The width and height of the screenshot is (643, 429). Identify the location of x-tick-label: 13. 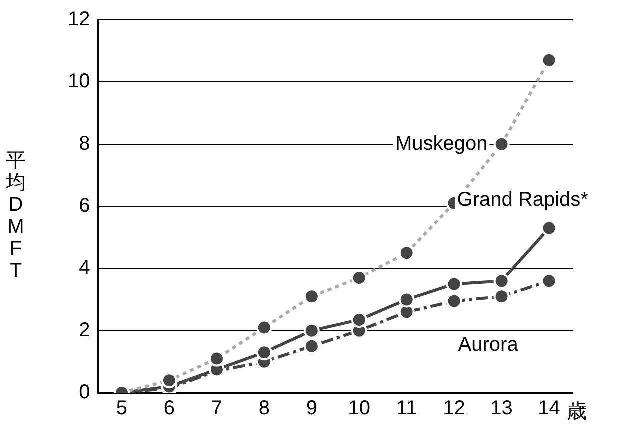
(501, 409).